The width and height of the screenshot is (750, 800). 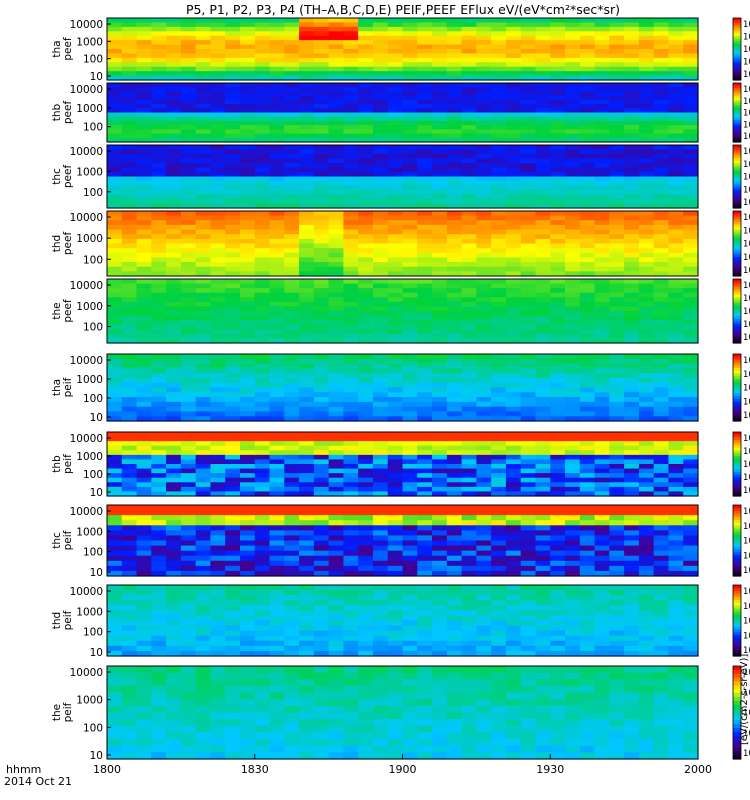 I want to click on panel-label: peef, so click(x=68, y=49).